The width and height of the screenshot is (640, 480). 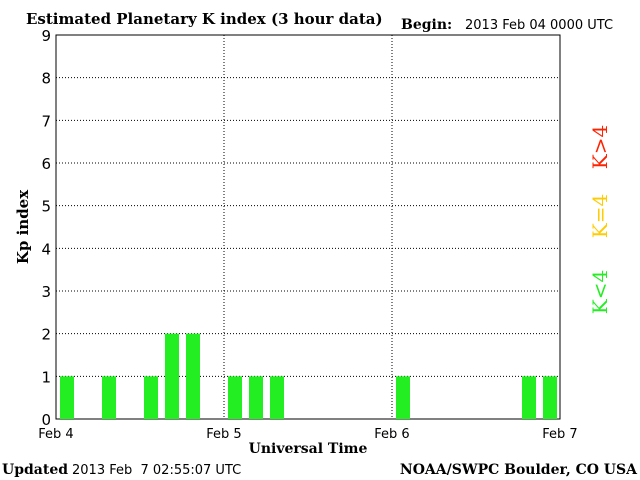 I want to click on legend-k-equal-4: K=4, so click(x=600, y=216).